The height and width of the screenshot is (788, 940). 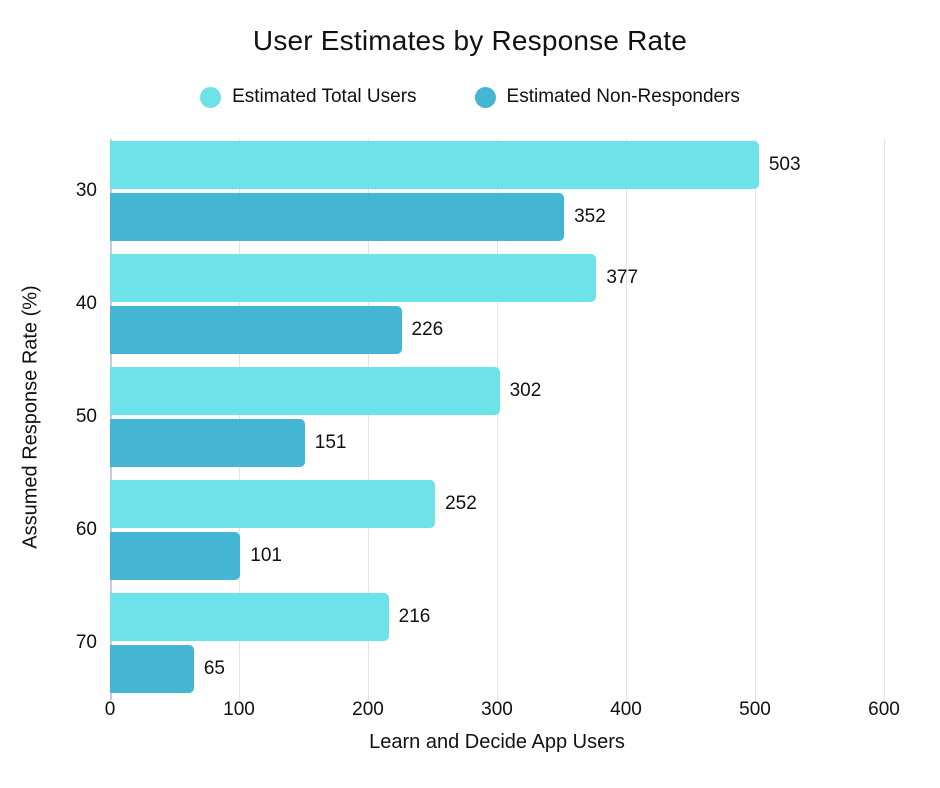 I want to click on bar-value-label: 252, so click(x=461, y=503).